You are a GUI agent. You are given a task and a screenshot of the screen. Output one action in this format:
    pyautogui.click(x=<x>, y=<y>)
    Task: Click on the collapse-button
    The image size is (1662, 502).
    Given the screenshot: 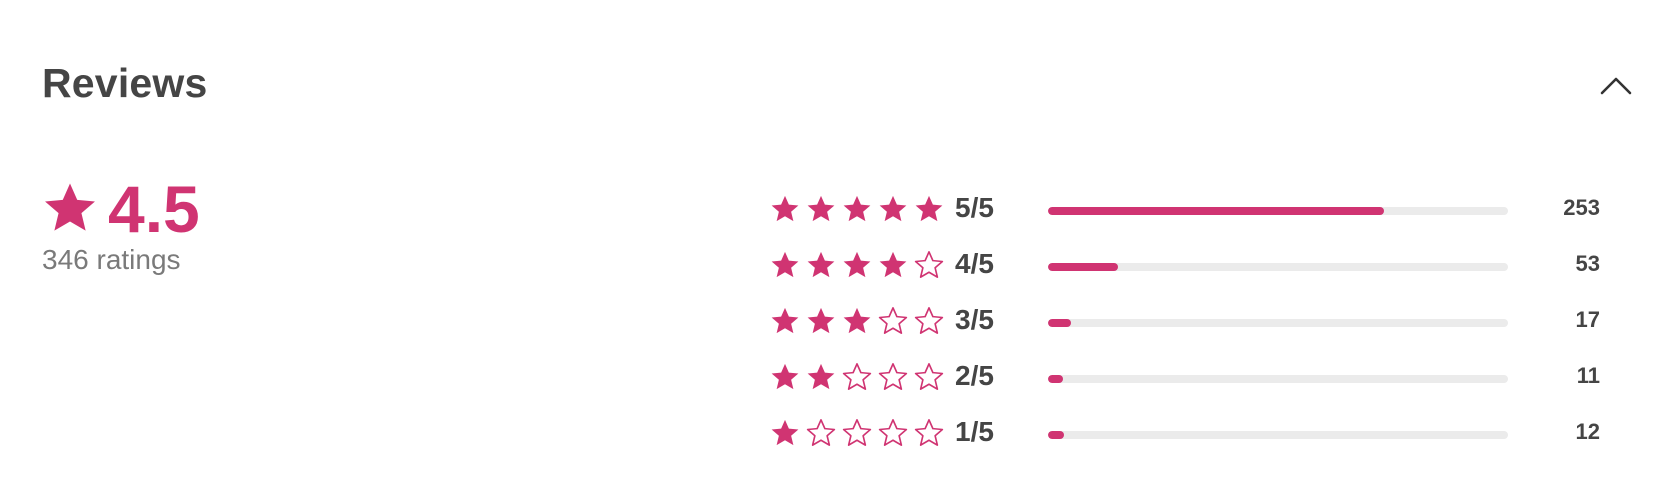 What is the action you would take?
    pyautogui.click(x=1616, y=86)
    